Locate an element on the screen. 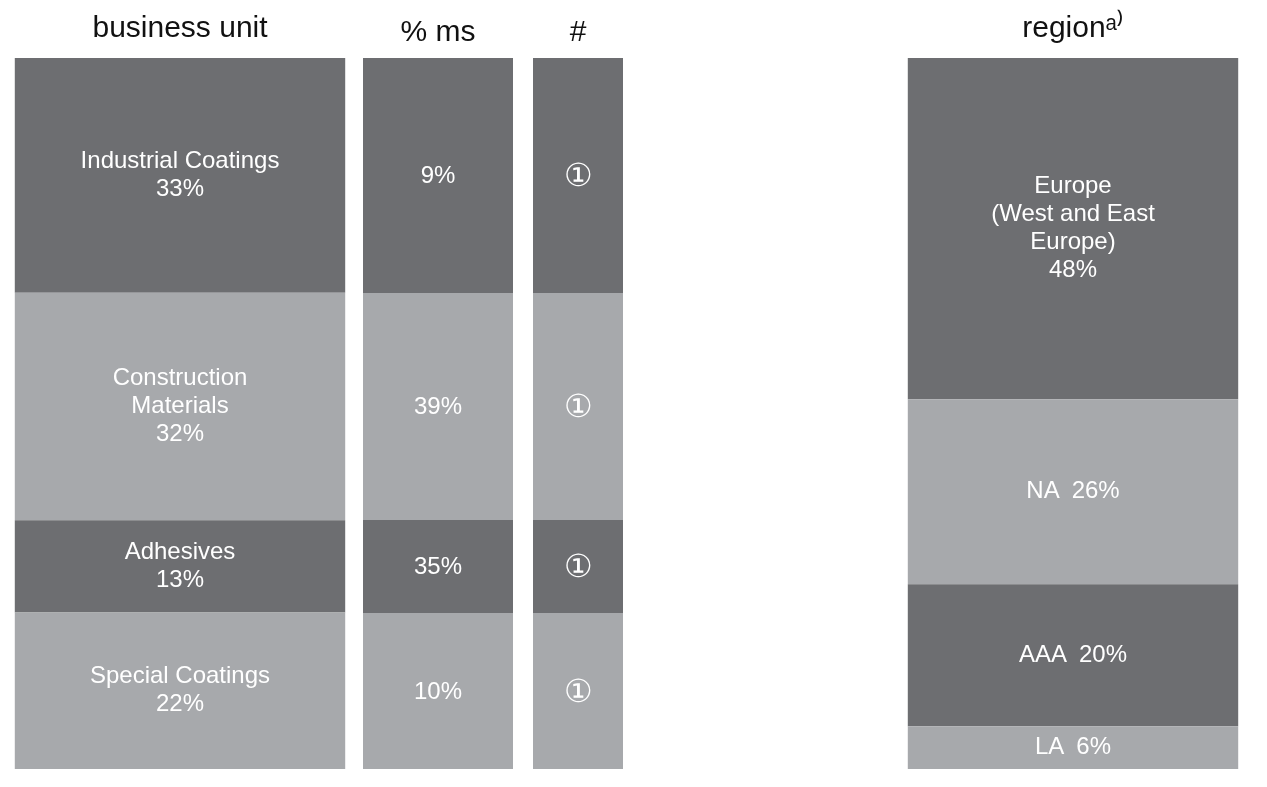 Image resolution: width=1267 pixels, height=787 pixels. data-label: Construction Materials 32% is located at coordinates (180, 405).